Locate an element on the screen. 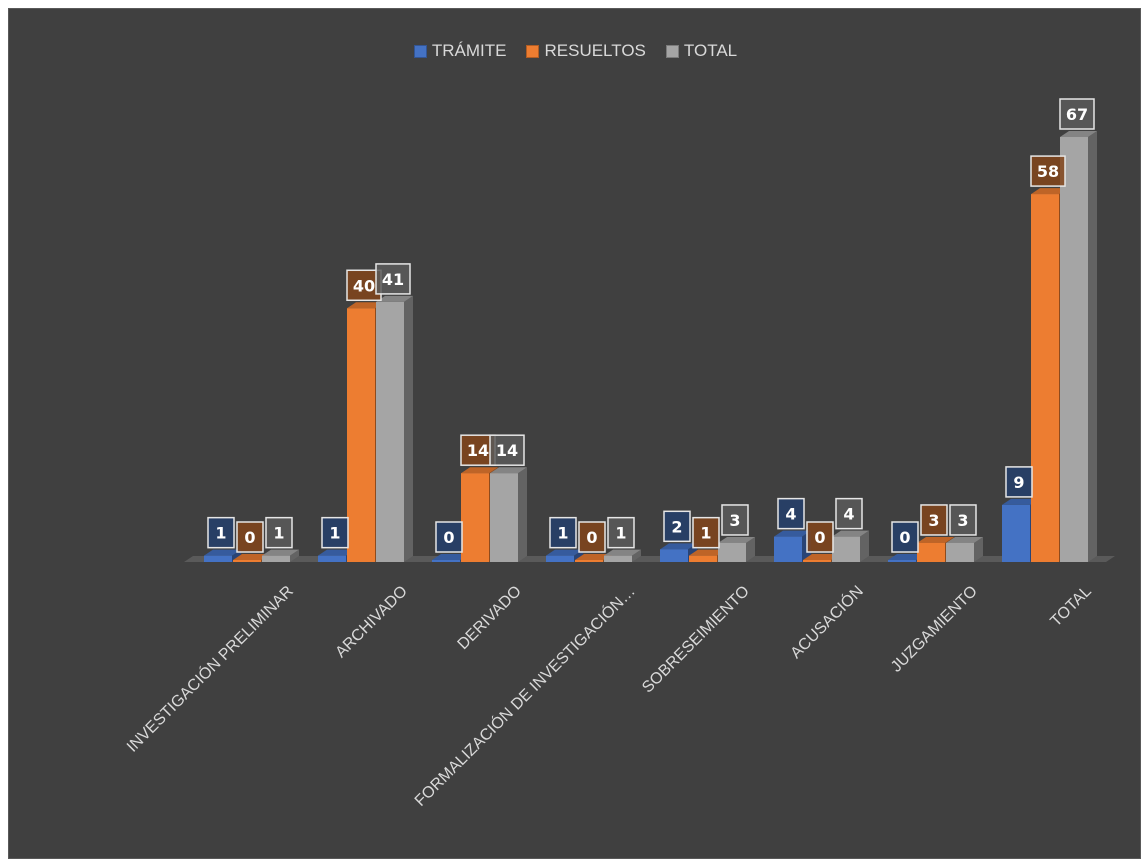 The height and width of the screenshot is (867, 1147). data-label-tramite-juzgamiento: 0 is located at coordinates (905, 537).